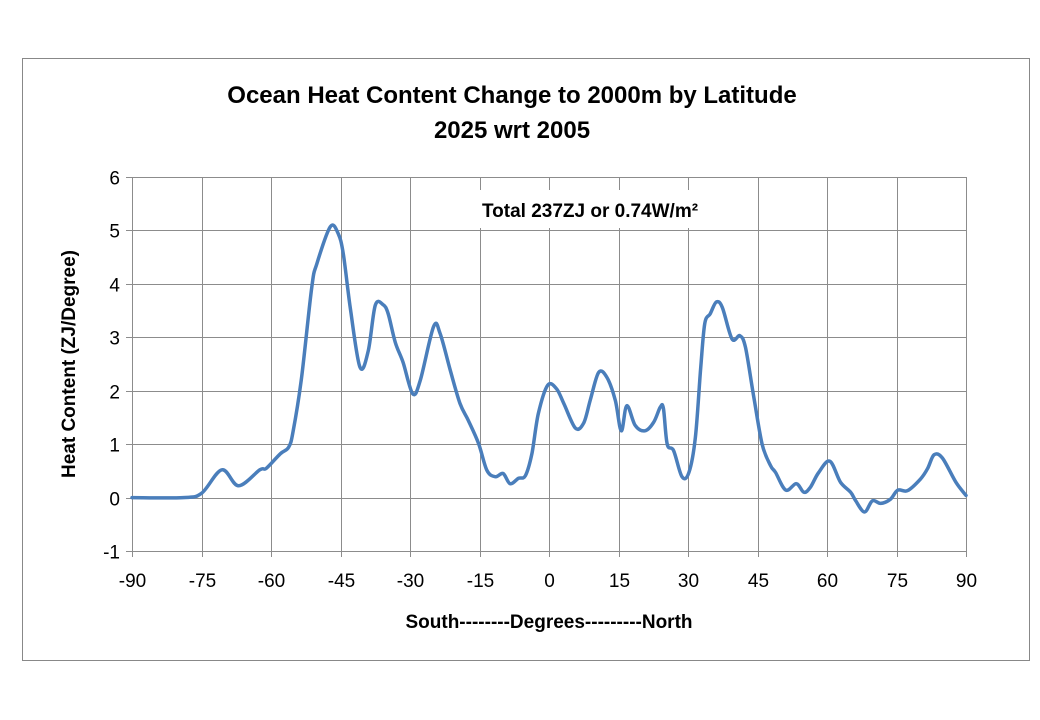 Image resolution: width=1040 pixels, height=720 pixels. I want to click on x-tick-label: -30, so click(410, 581).